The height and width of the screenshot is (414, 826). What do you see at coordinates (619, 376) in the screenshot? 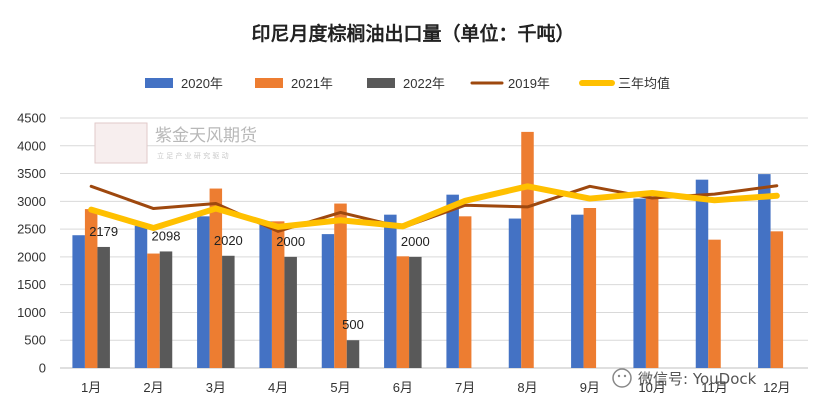
I see `wechat-icon-eye-left` at bounding box center [619, 376].